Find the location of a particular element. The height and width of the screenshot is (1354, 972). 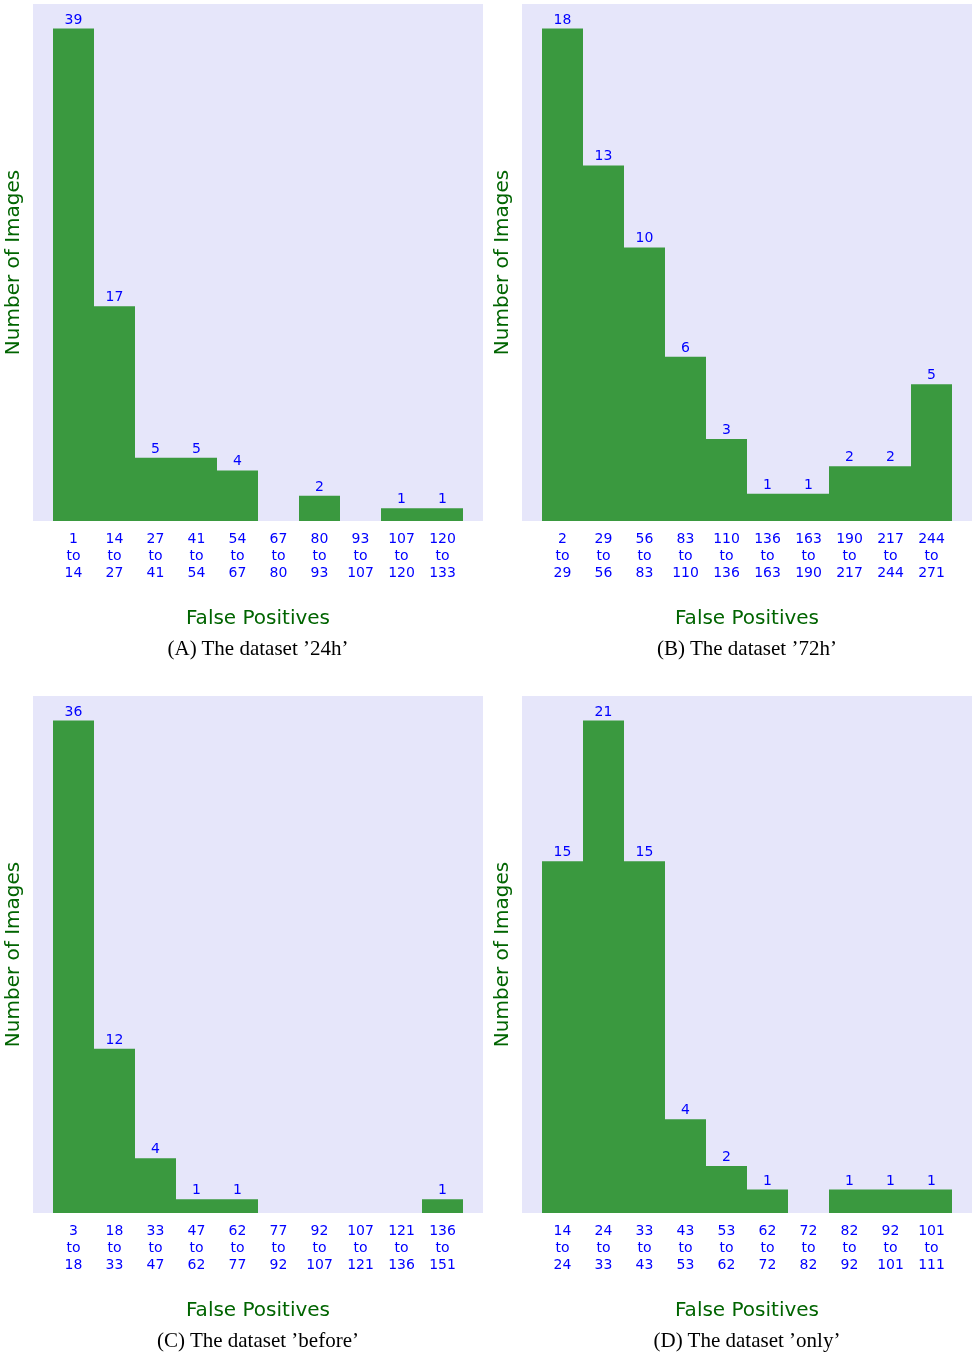

x-tick-label: 107 to 121 is located at coordinates (360, 1246).